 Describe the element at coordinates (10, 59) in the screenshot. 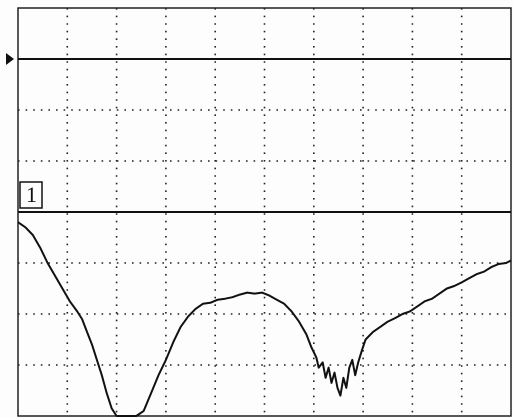

I see `trigger-level-arrow-icon` at that location.